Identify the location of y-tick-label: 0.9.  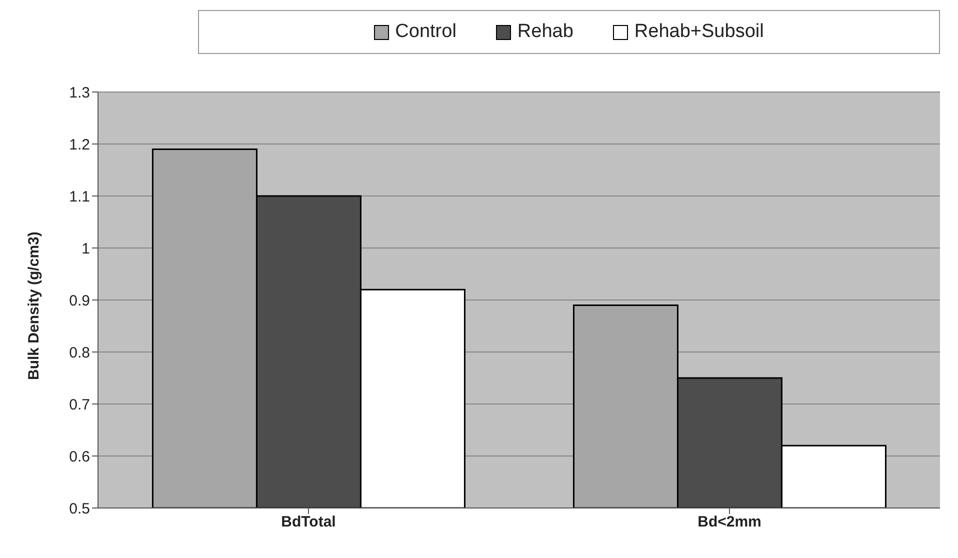
(79, 301).